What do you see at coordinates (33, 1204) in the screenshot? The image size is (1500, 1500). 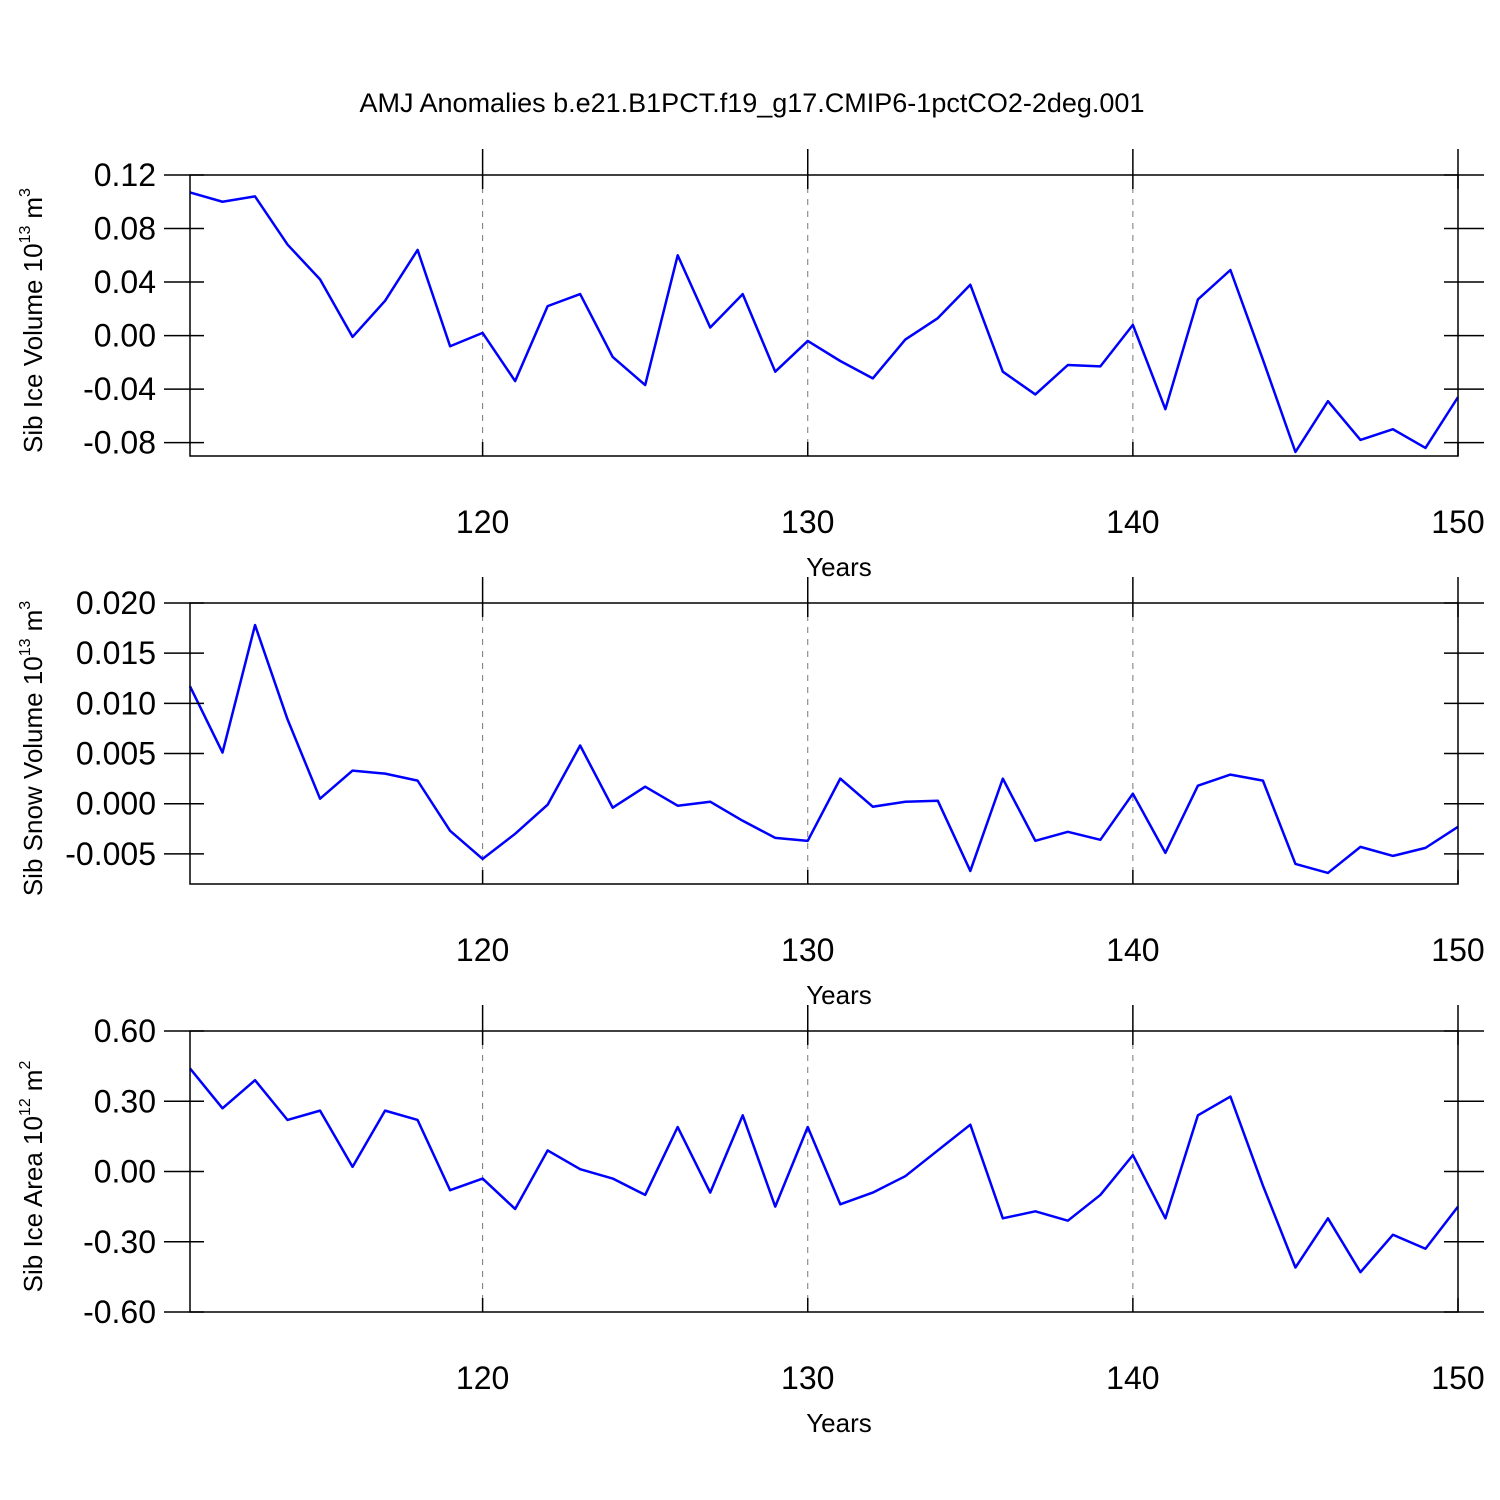 I see `y-axis-label-text: Sib Ice Area 10` at bounding box center [33, 1204].